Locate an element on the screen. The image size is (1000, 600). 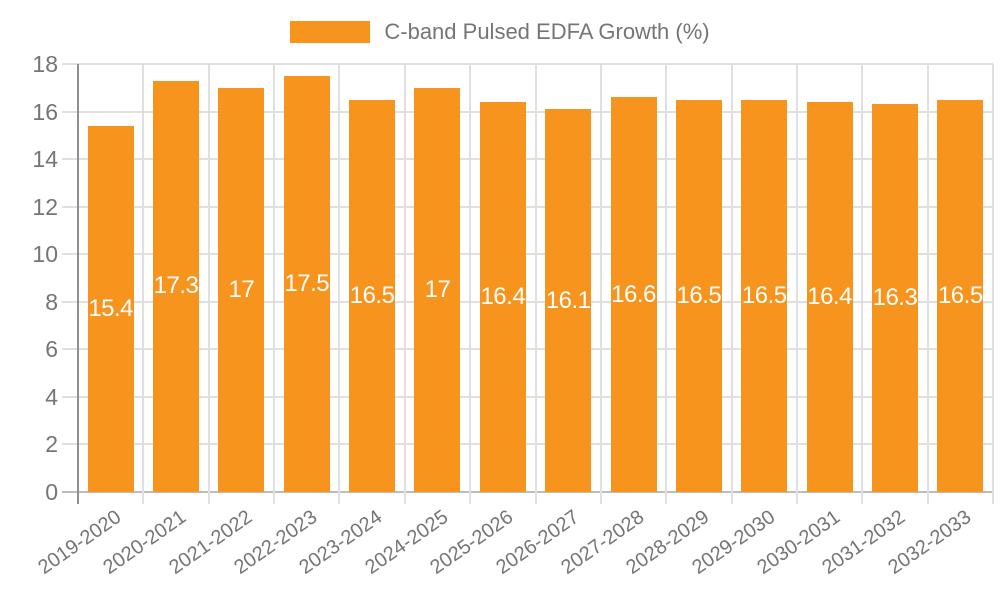
bar-value-label: 15.4 is located at coordinates (111, 308).